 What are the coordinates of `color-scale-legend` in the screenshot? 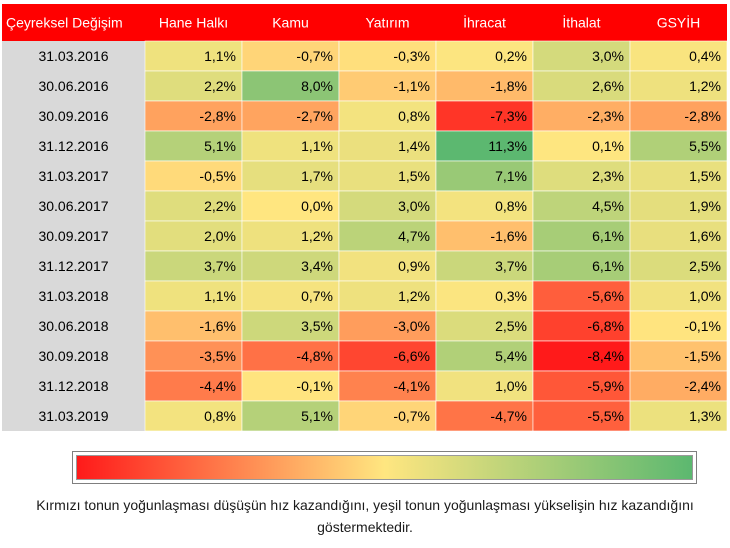 It's located at (384, 467).